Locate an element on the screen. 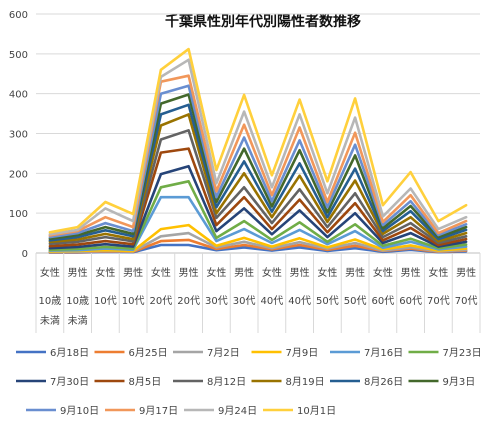  y-tick-label: 300 is located at coordinates (18, 135).